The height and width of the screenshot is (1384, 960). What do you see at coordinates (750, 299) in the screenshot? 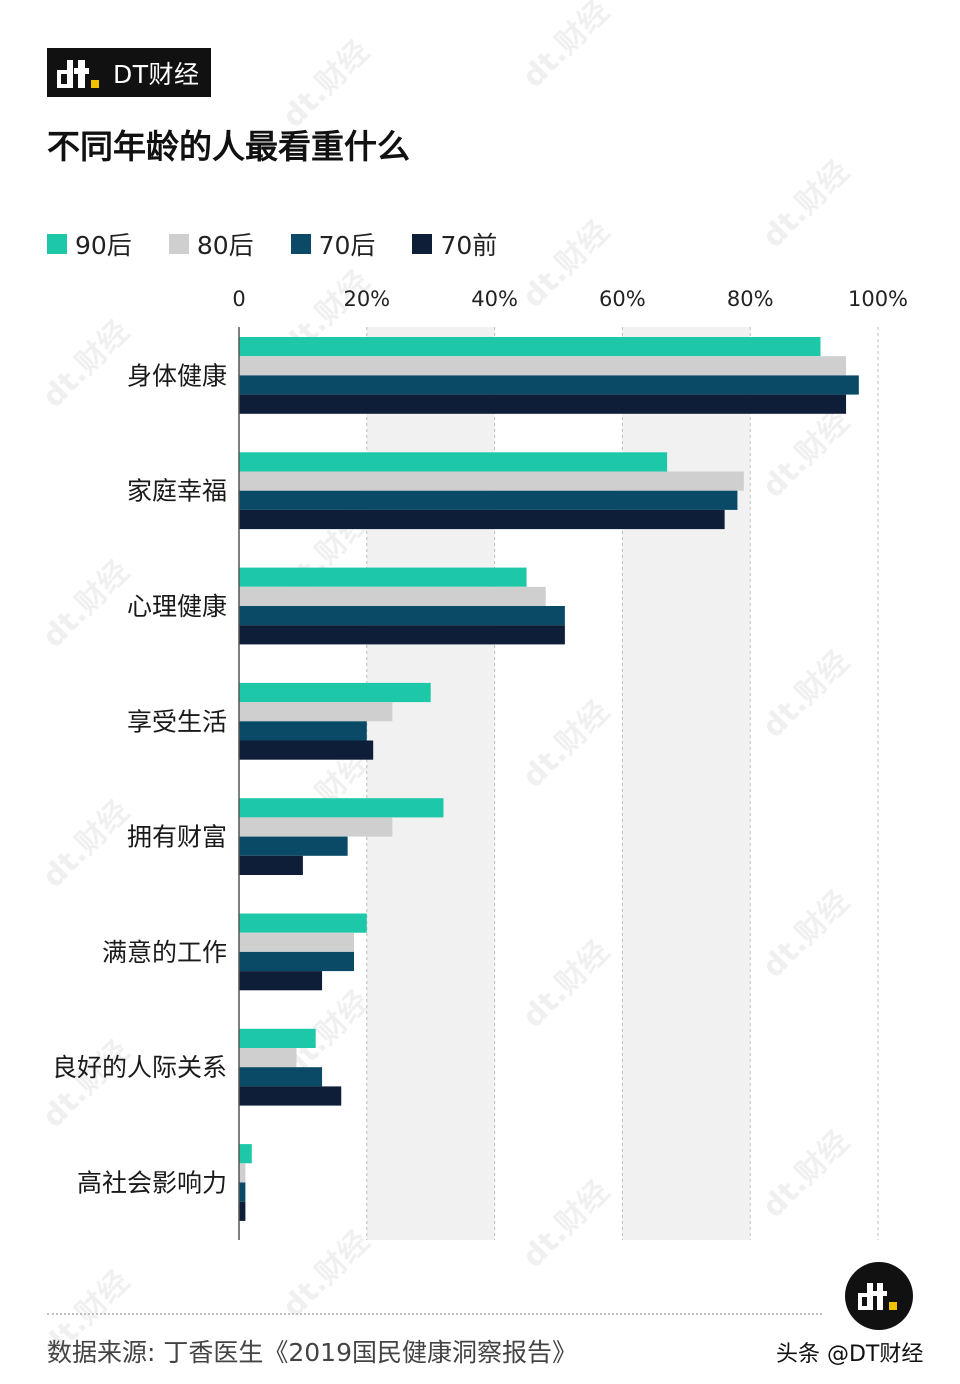
I see `x-tick-label: 80%` at bounding box center [750, 299].